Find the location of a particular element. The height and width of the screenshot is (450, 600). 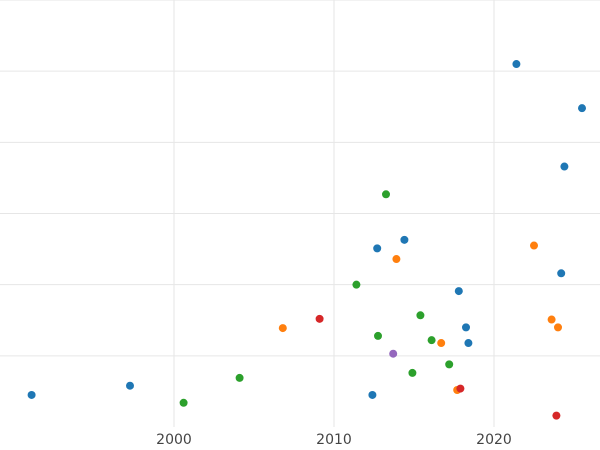

x-tick-label: 2020 is located at coordinates (494, 440).